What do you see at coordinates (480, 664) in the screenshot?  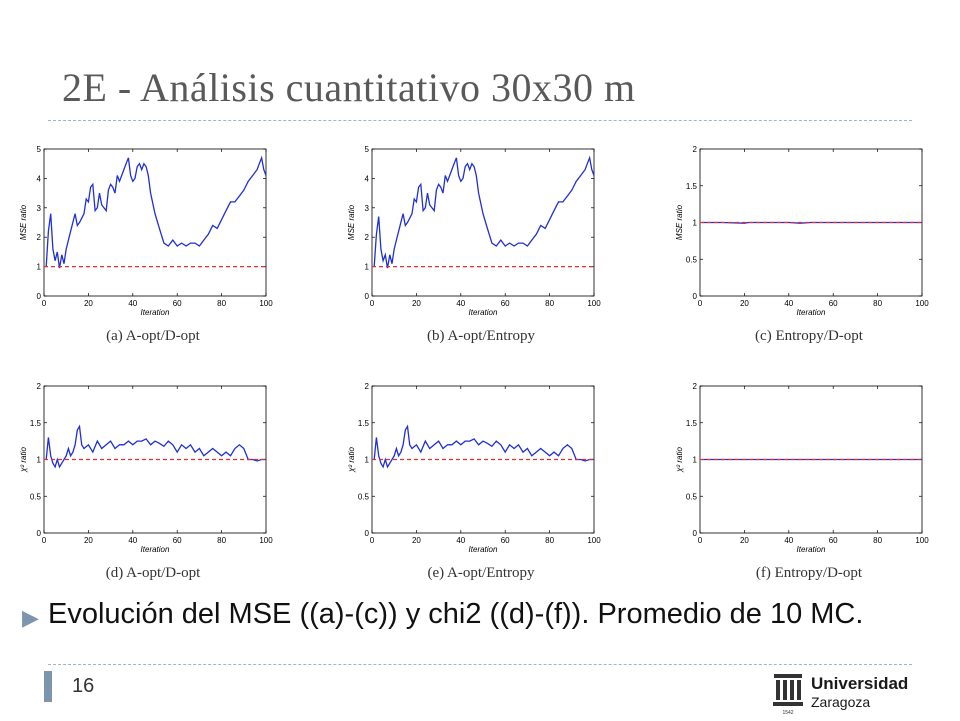 I see `footer-divider` at bounding box center [480, 664].